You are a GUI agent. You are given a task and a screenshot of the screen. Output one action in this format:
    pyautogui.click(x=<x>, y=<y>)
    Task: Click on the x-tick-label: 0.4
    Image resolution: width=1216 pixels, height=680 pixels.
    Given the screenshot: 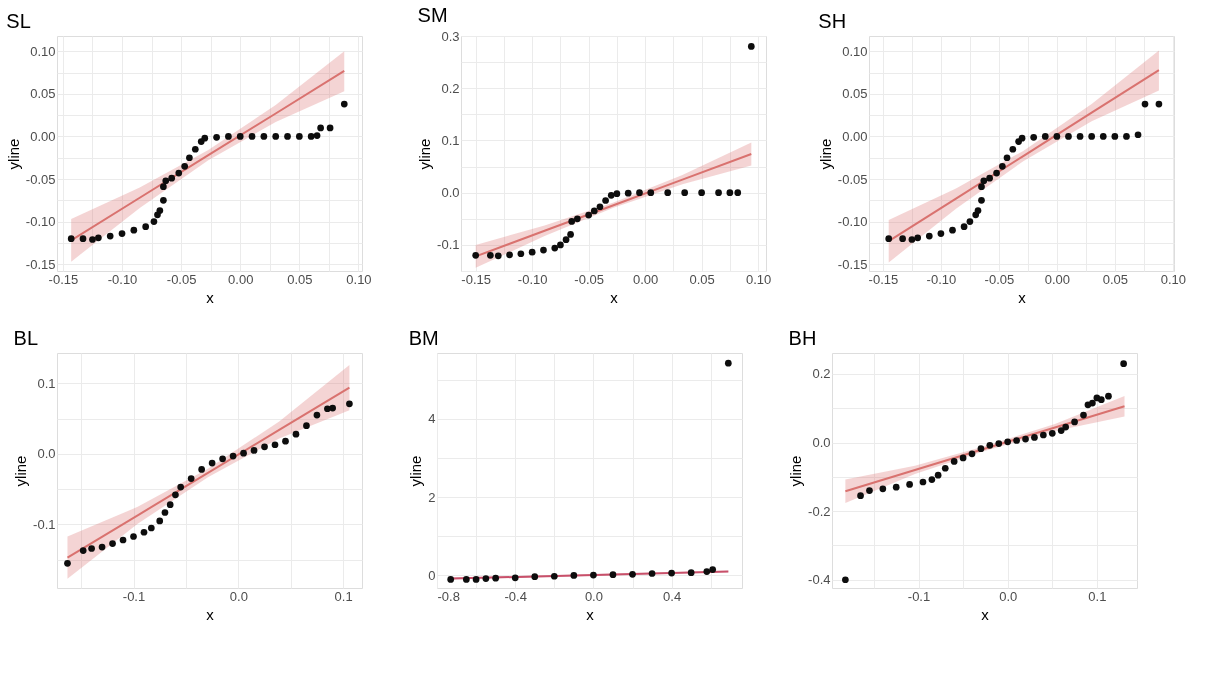 What is the action you would take?
    pyautogui.click(x=672, y=596)
    